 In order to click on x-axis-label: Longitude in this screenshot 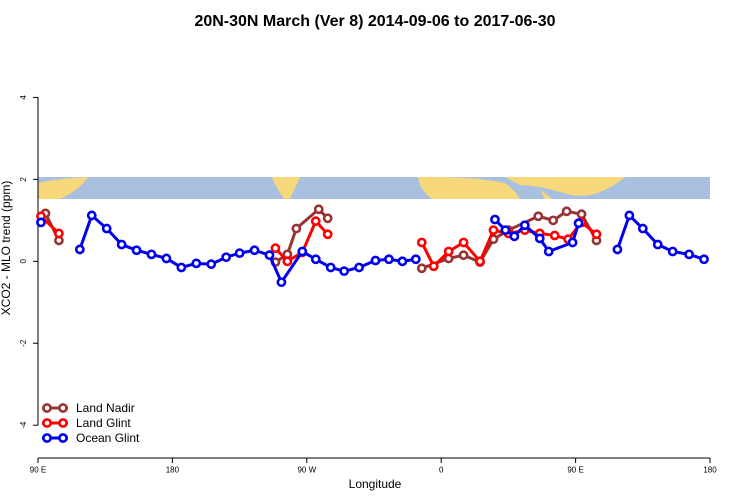, I will do `click(375, 484)`.